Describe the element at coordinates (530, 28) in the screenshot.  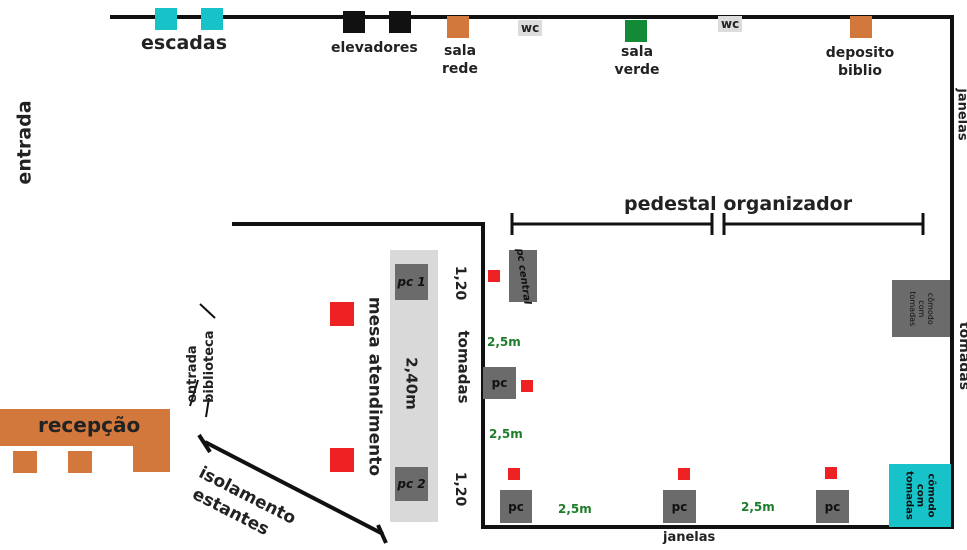
I see `wc-label-1: wc` at that location.